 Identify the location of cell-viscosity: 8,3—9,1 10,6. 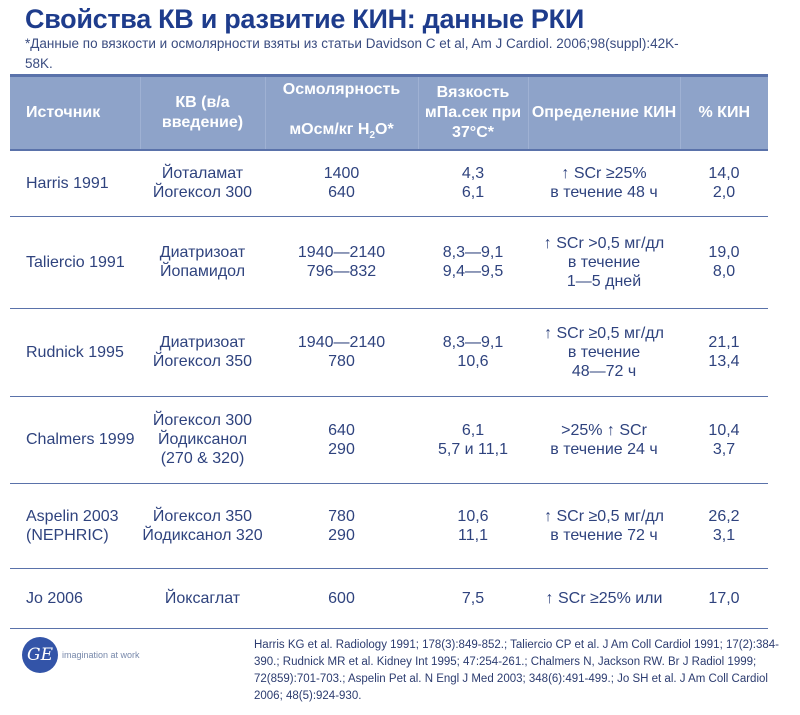
(473, 352).